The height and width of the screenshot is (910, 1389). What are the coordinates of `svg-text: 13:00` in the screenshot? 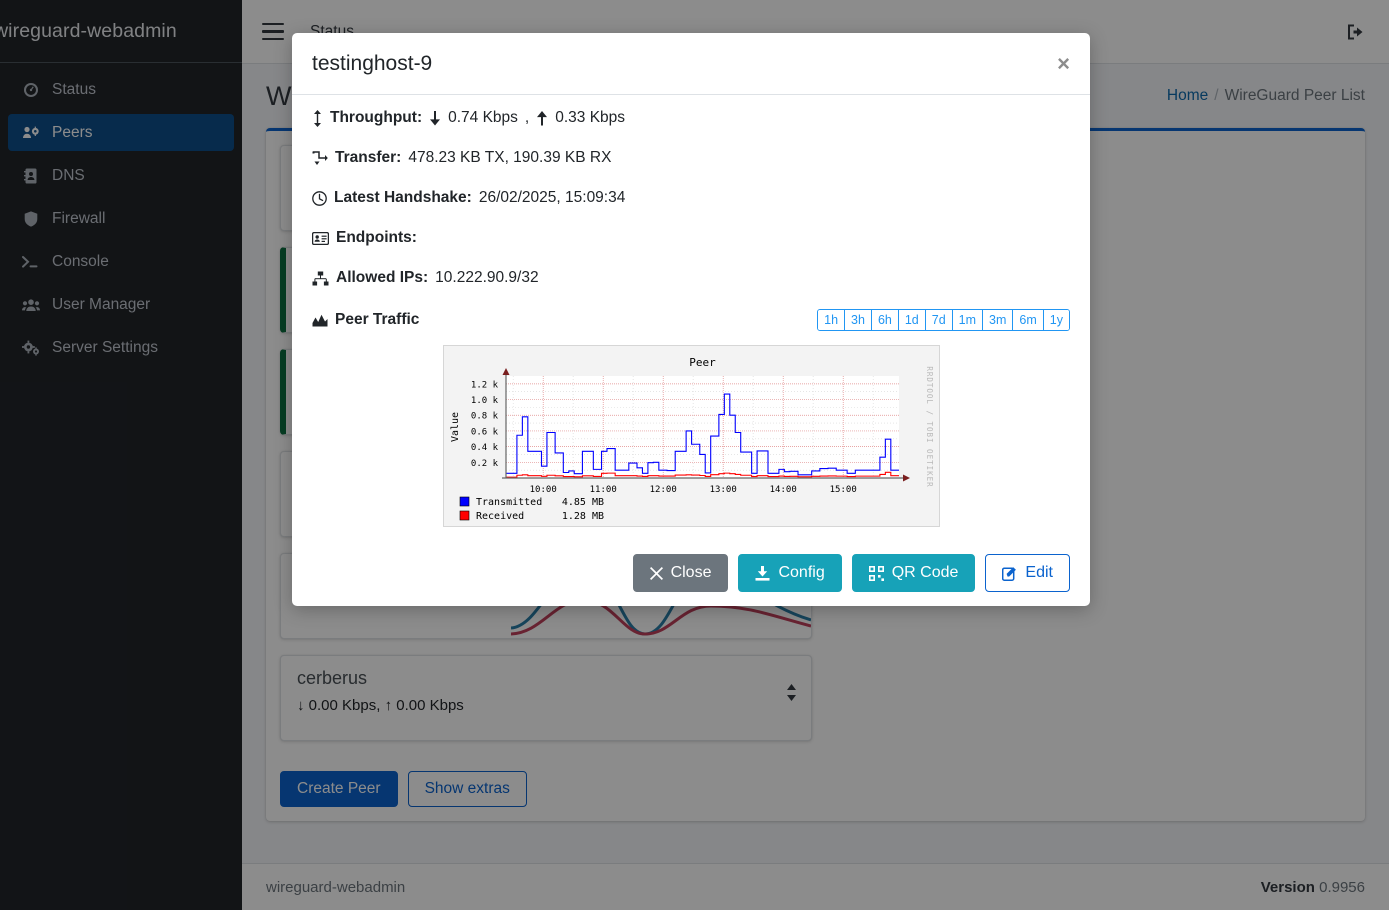 It's located at (722, 490).